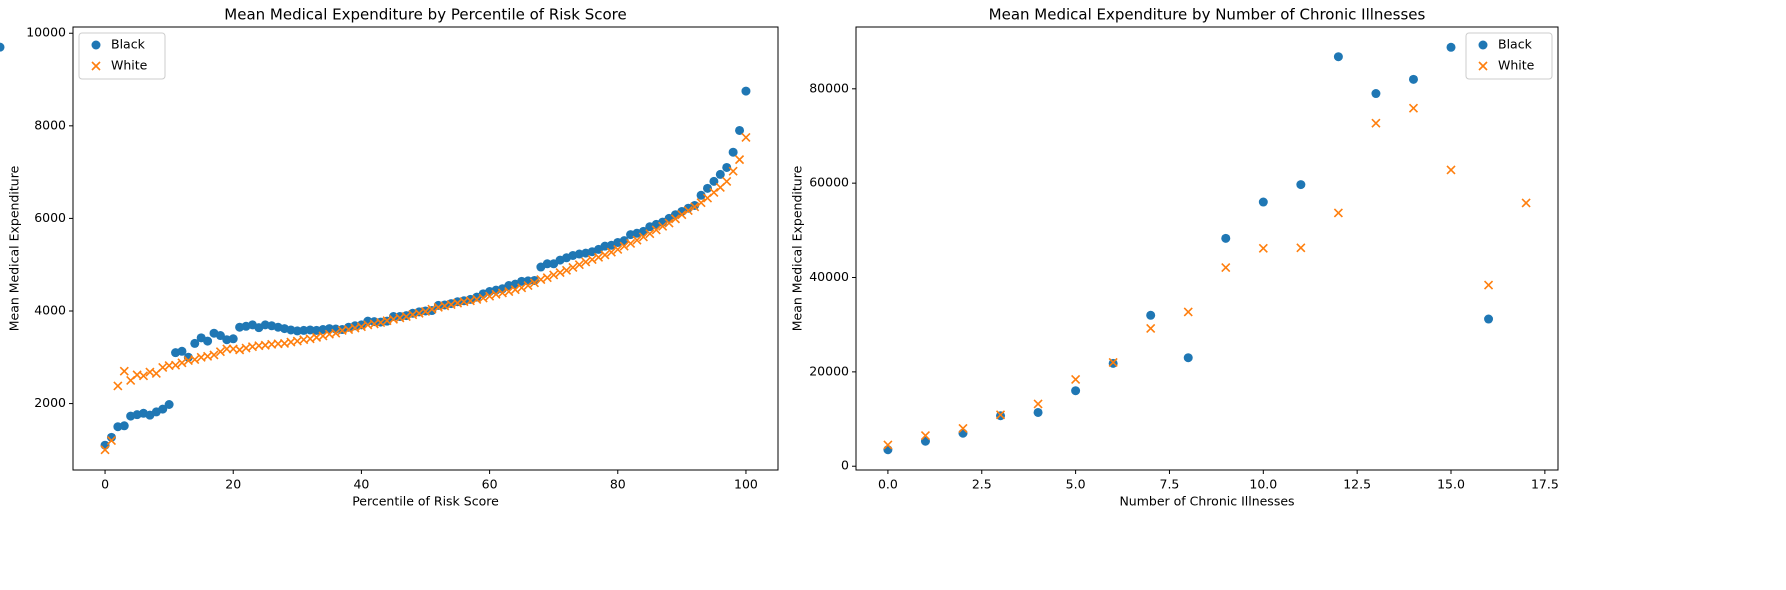  I want to click on legend-box, so click(1509, 56).